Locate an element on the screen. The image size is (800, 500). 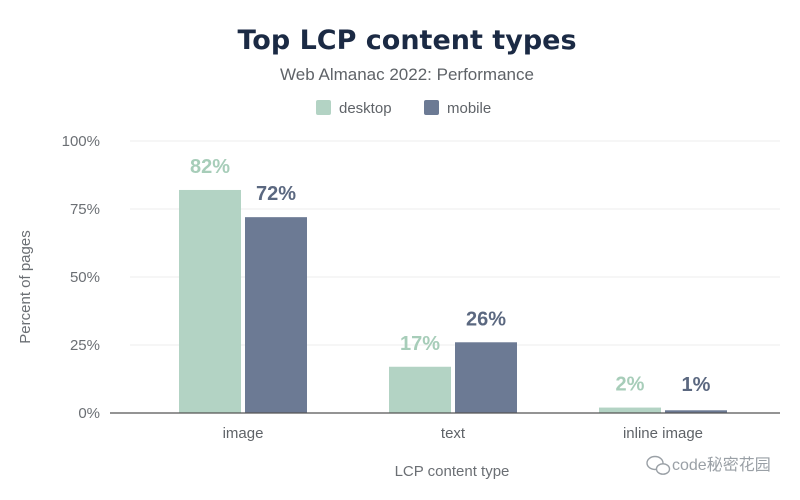
x-axis-categories: image text inline image is located at coordinates (463, 433).